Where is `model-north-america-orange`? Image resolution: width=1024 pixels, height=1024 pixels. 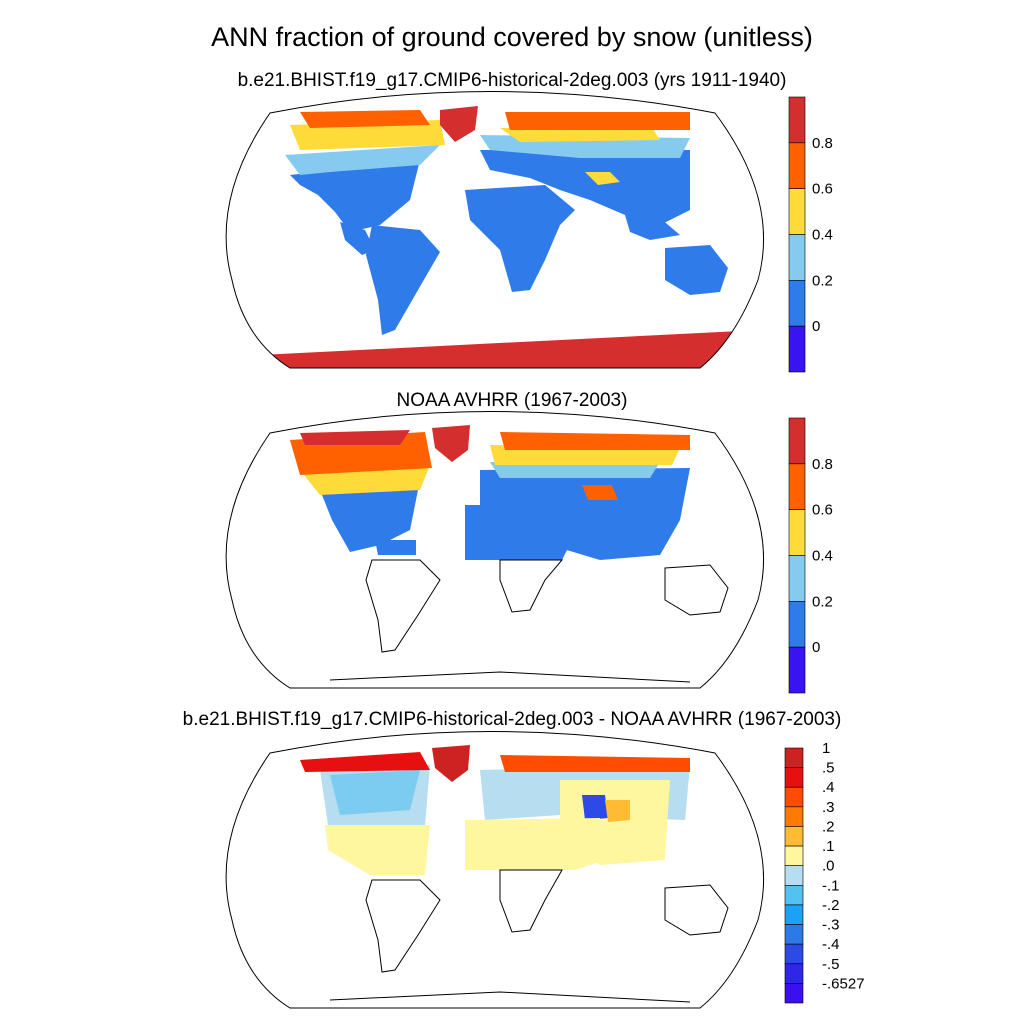 model-north-america-orange is located at coordinates (365, 119).